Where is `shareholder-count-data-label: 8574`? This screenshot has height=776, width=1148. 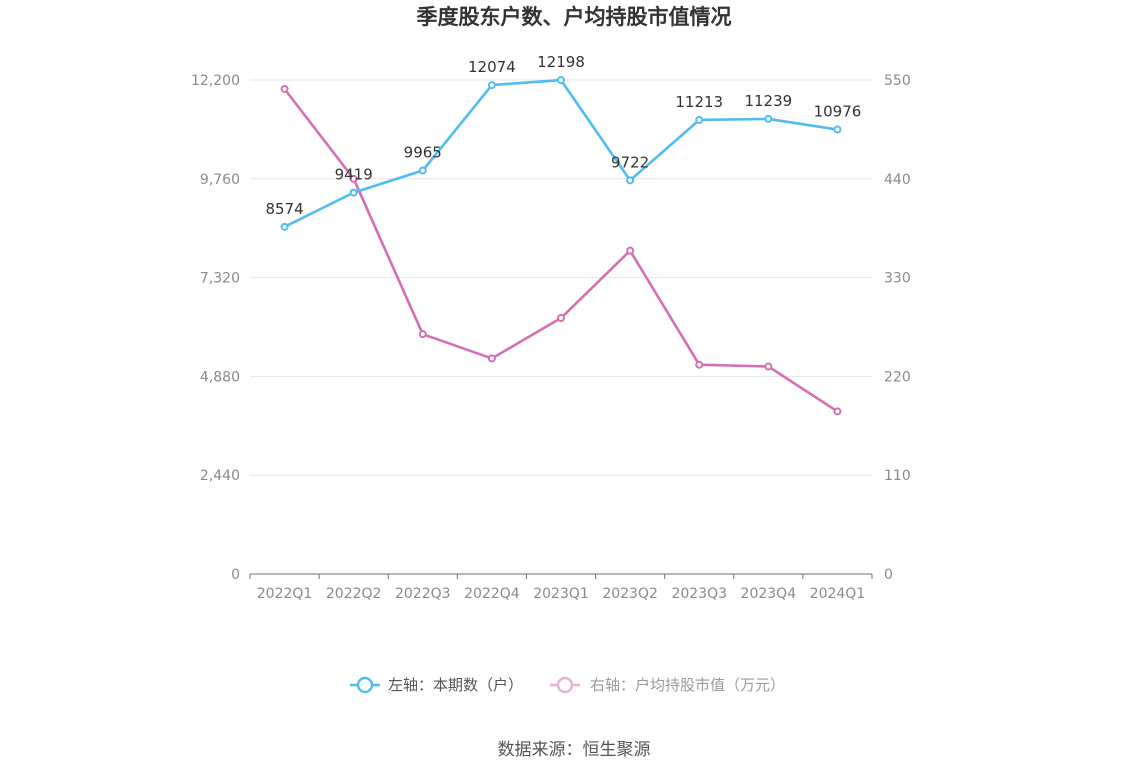
shareholder-count-data-label: 8574 is located at coordinates (284, 209).